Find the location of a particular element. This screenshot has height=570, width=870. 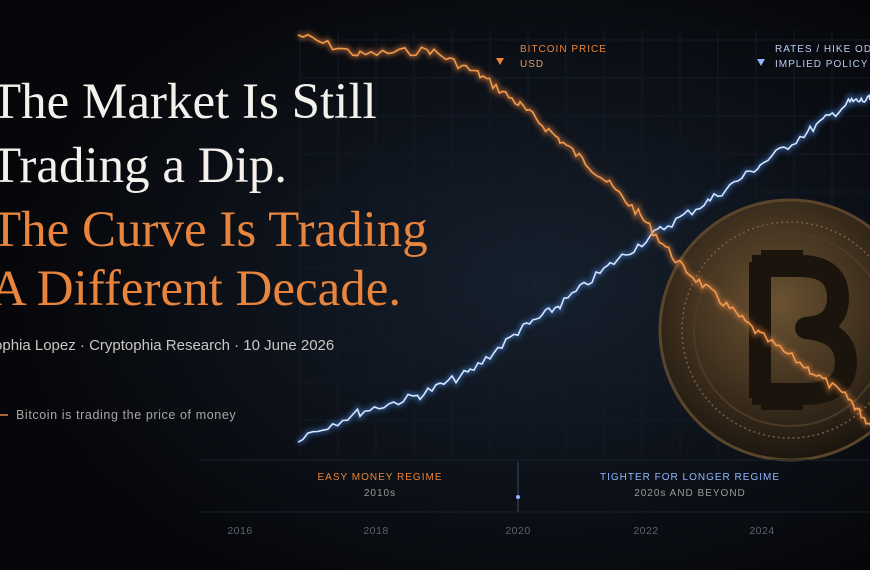

year-label: 2018 is located at coordinates (375, 531).